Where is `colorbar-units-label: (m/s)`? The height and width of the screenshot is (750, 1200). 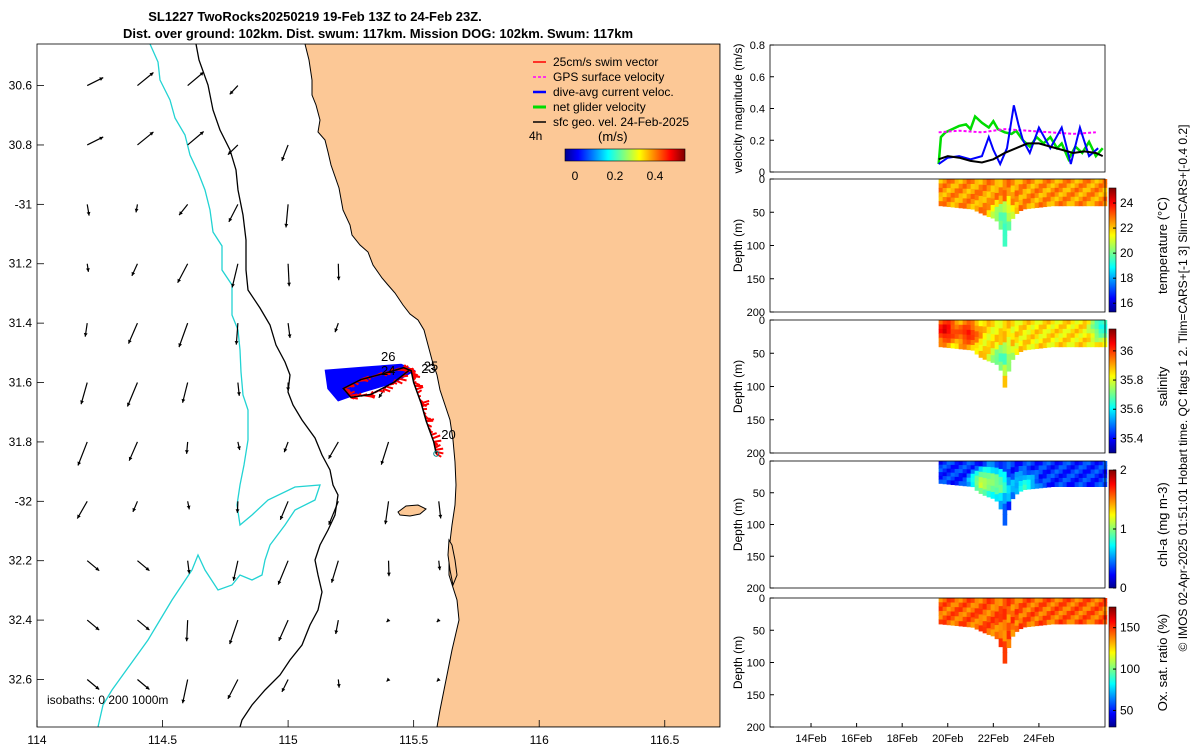
colorbar-units-label: (m/s) is located at coordinates (613, 136).